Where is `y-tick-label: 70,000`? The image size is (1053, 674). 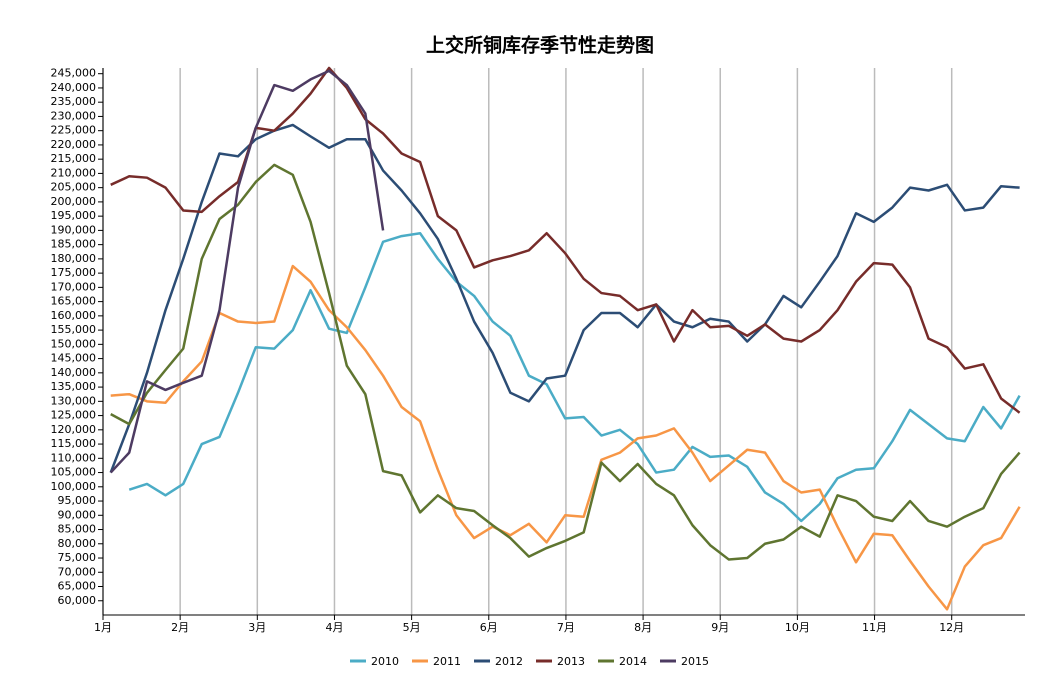
y-tick-label: 70,000 is located at coordinates (77, 571).